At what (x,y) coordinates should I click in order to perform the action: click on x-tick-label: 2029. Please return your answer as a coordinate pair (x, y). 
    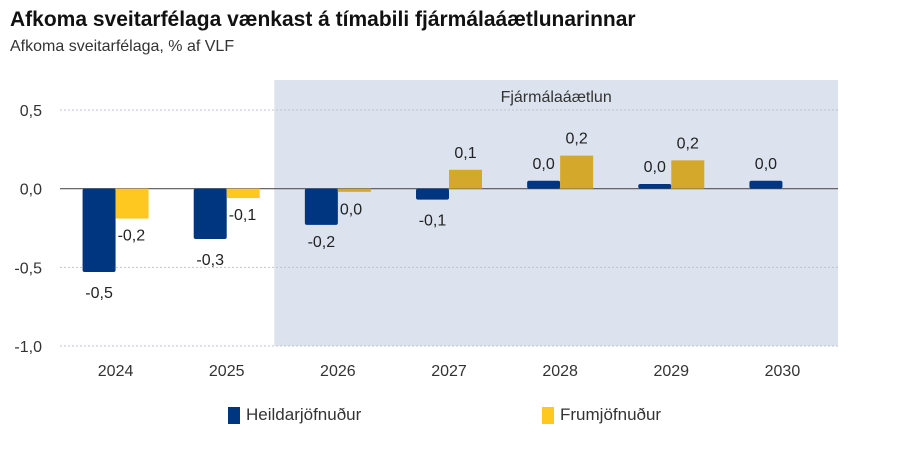
    Looking at the image, I should click on (671, 371).